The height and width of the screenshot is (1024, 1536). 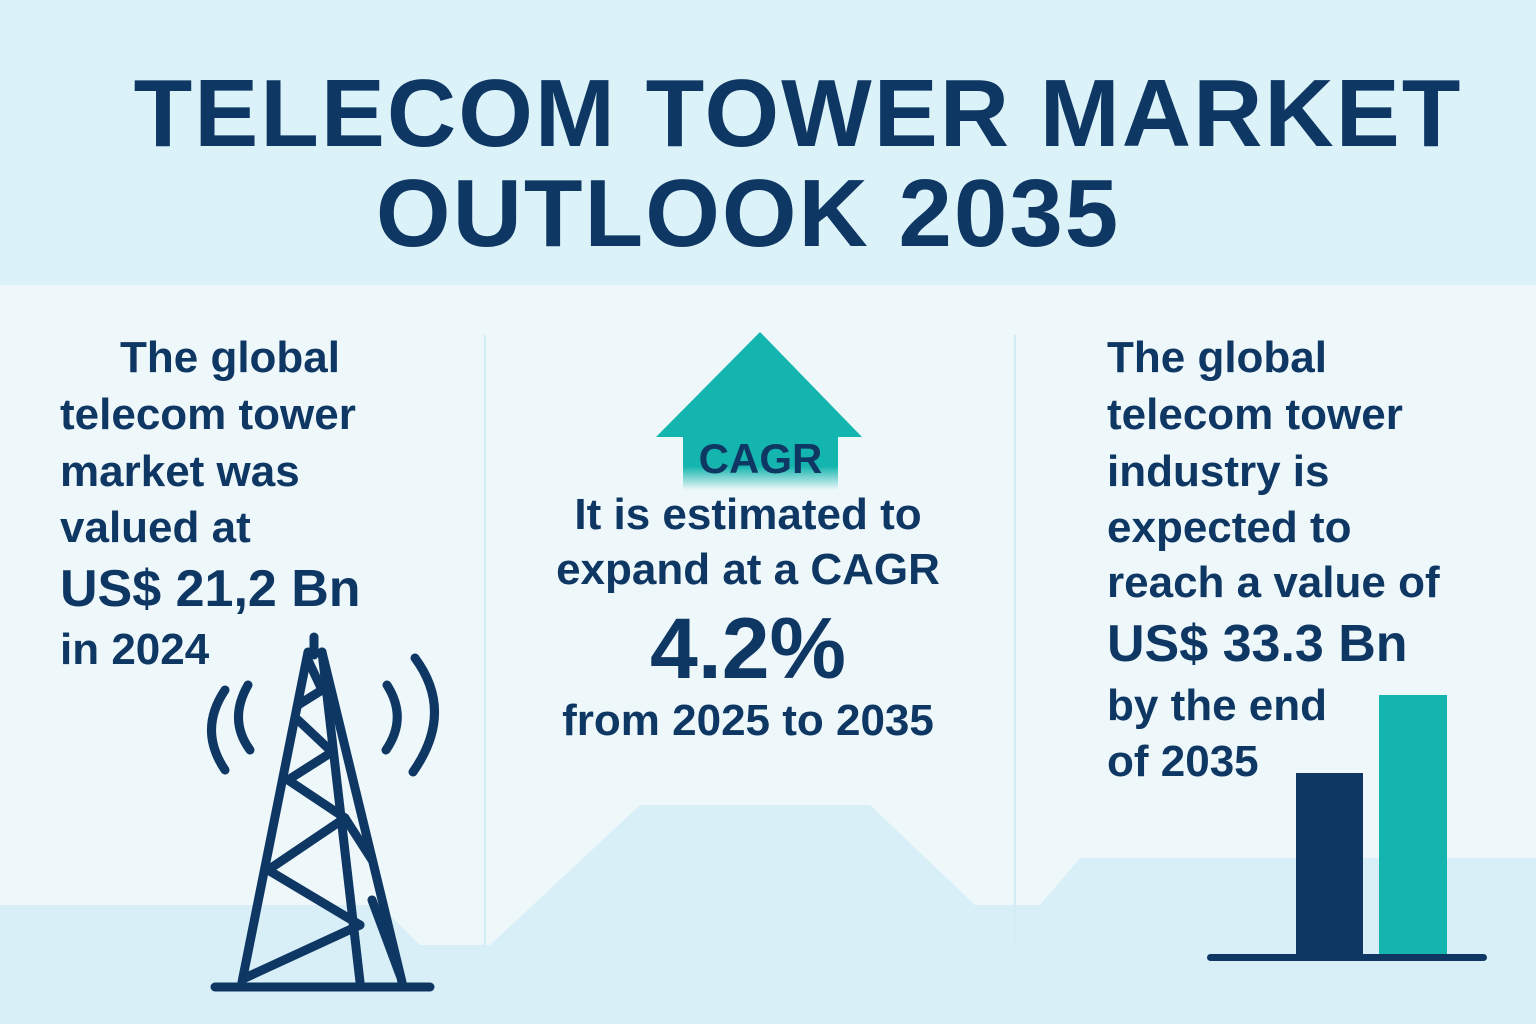 What do you see at coordinates (748, 569) in the screenshot?
I see `center-text-line: expand at a CAGR` at bounding box center [748, 569].